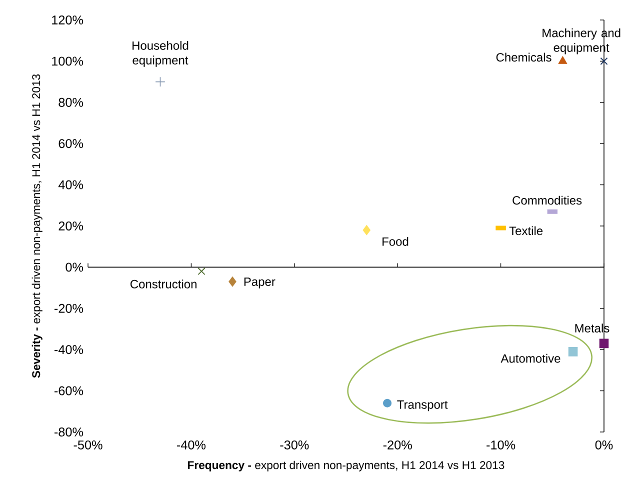 The height and width of the screenshot is (481, 625). I want to click on y-tick-label: -60%, so click(69, 391).